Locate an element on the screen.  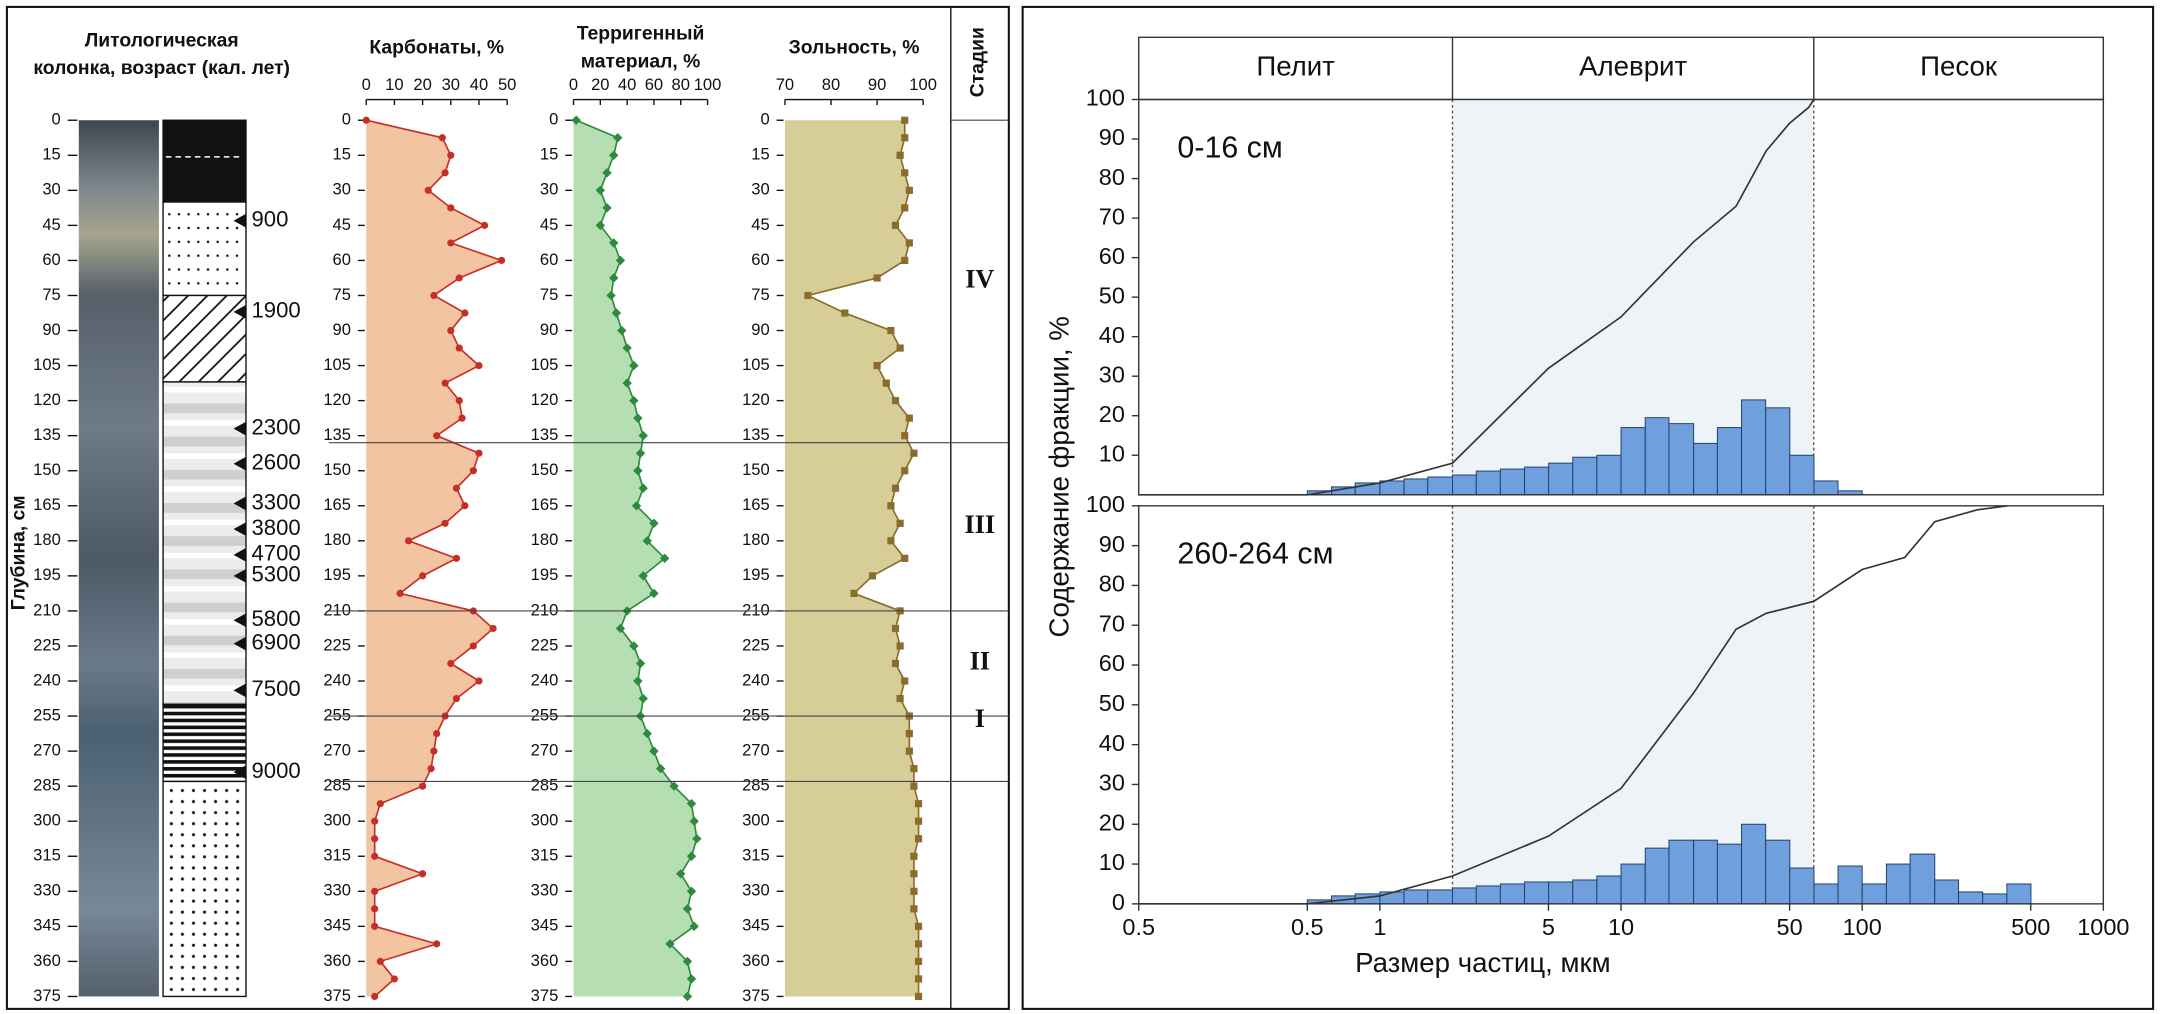
y-tick-label: 180 is located at coordinates (47, 539).